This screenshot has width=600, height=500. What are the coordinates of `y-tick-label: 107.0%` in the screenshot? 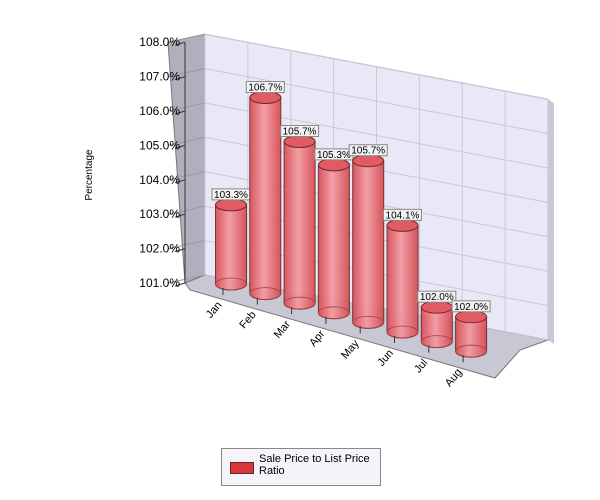 It's located at (159, 77).